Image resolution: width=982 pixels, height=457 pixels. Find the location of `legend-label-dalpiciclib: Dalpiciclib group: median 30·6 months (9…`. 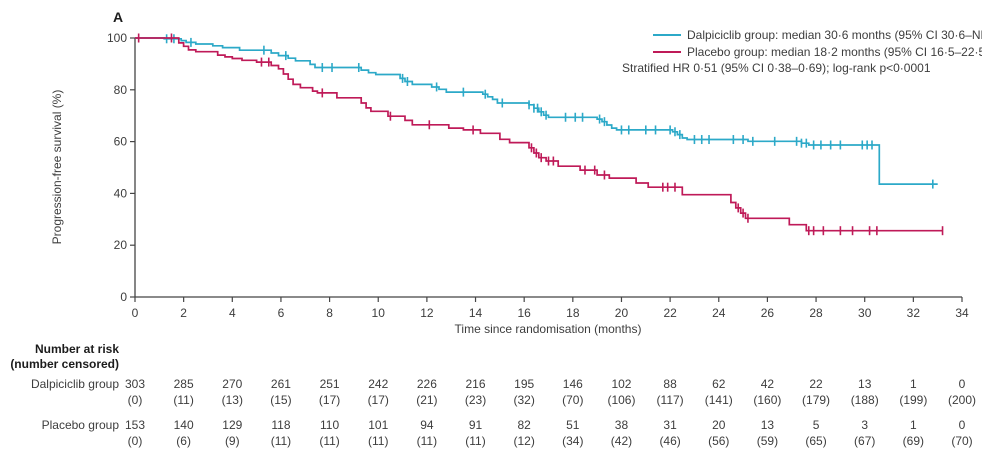

legend-label-dalpiciclib: Dalpiciclib group: median 30·6 months (9… is located at coordinates (834, 35).